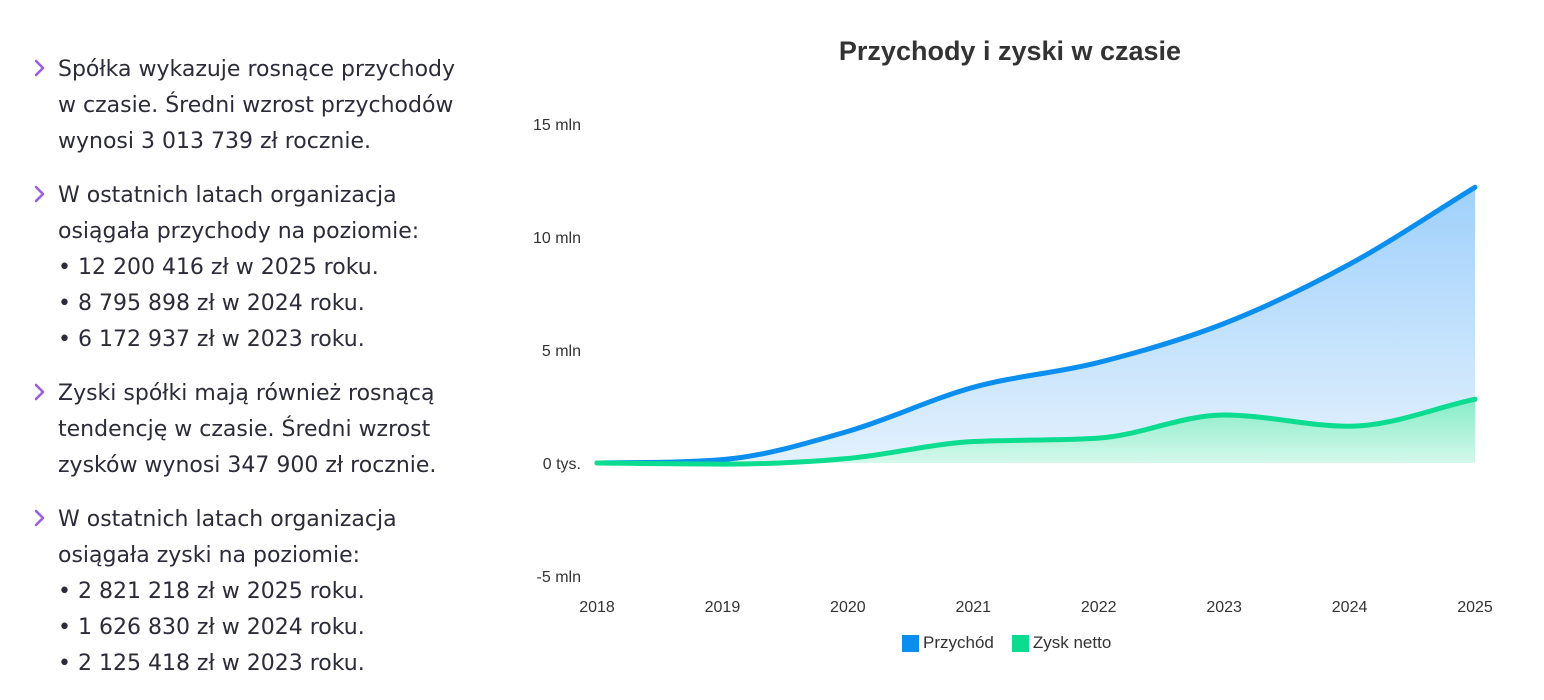  Describe the element at coordinates (211, 663) in the screenshot. I see `summary-list-item: • 2 125 418 zł w 2023 roku.` at that location.